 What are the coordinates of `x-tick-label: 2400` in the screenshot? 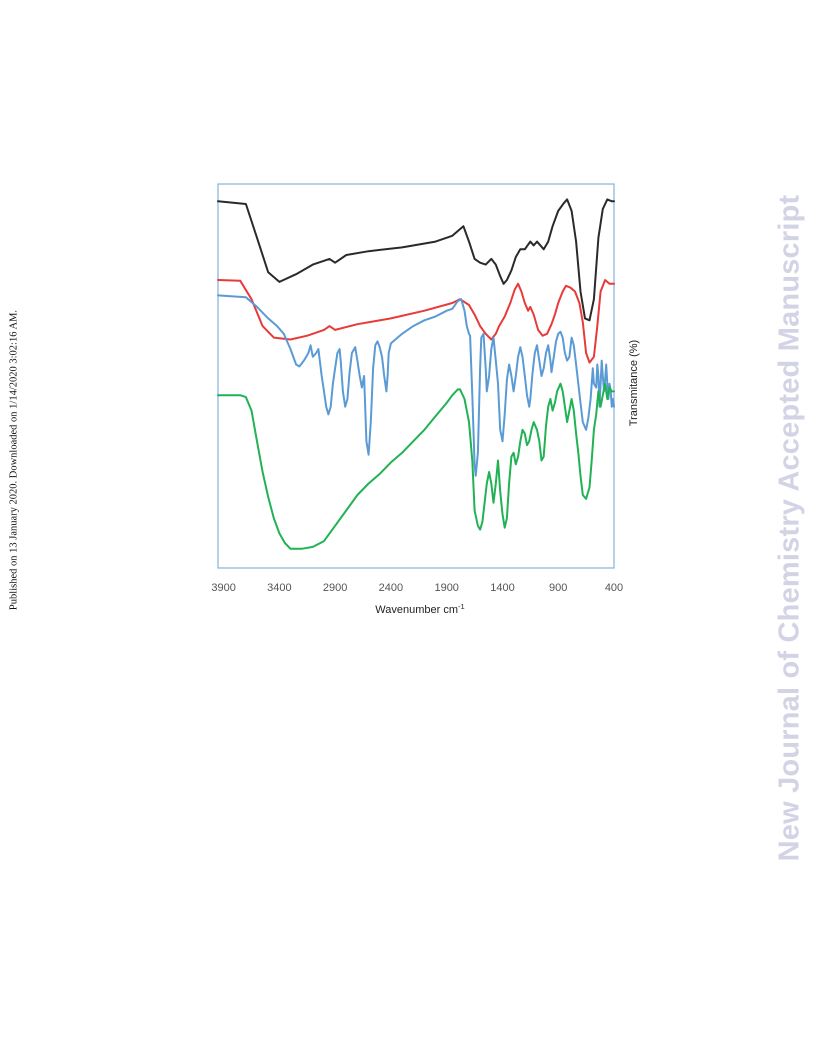 It's located at (391, 588).